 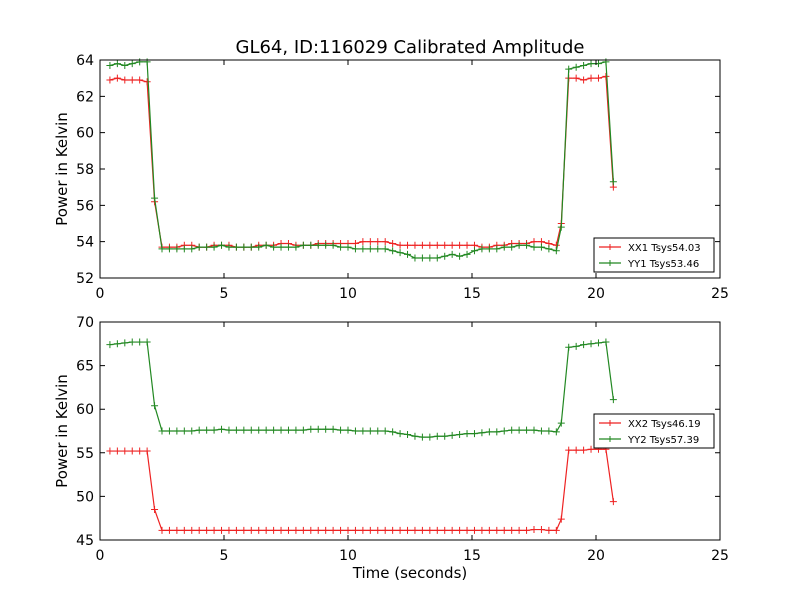 I want to click on chart-title: GL64, ID:116029 Calibrated Amplitude, so click(x=410, y=47).